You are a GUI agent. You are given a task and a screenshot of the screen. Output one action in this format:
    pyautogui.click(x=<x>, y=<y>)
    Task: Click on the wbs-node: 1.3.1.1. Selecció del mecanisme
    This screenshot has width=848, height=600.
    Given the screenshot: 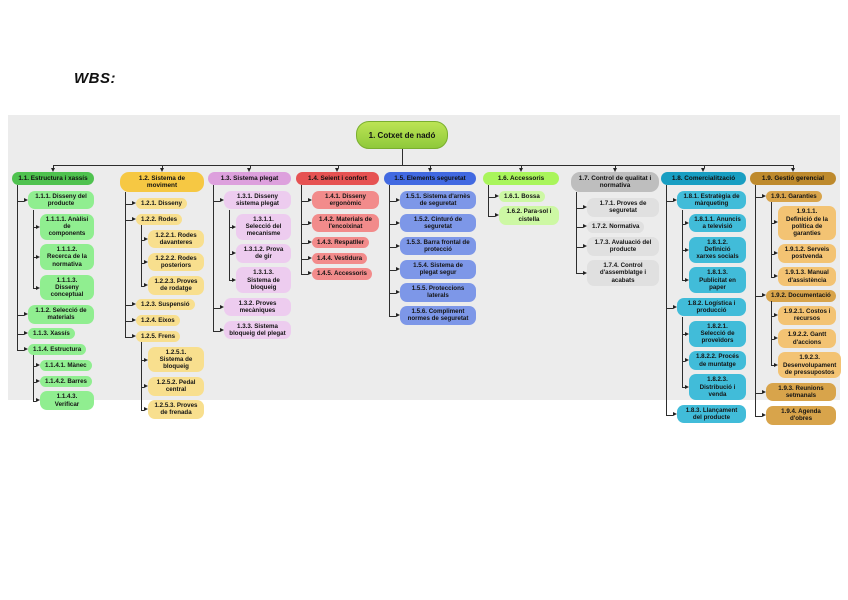 What is the action you would take?
    pyautogui.click(x=263, y=226)
    